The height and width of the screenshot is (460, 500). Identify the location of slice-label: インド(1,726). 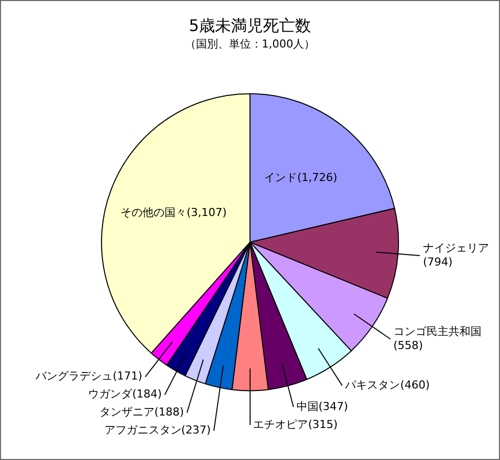
(301, 177).